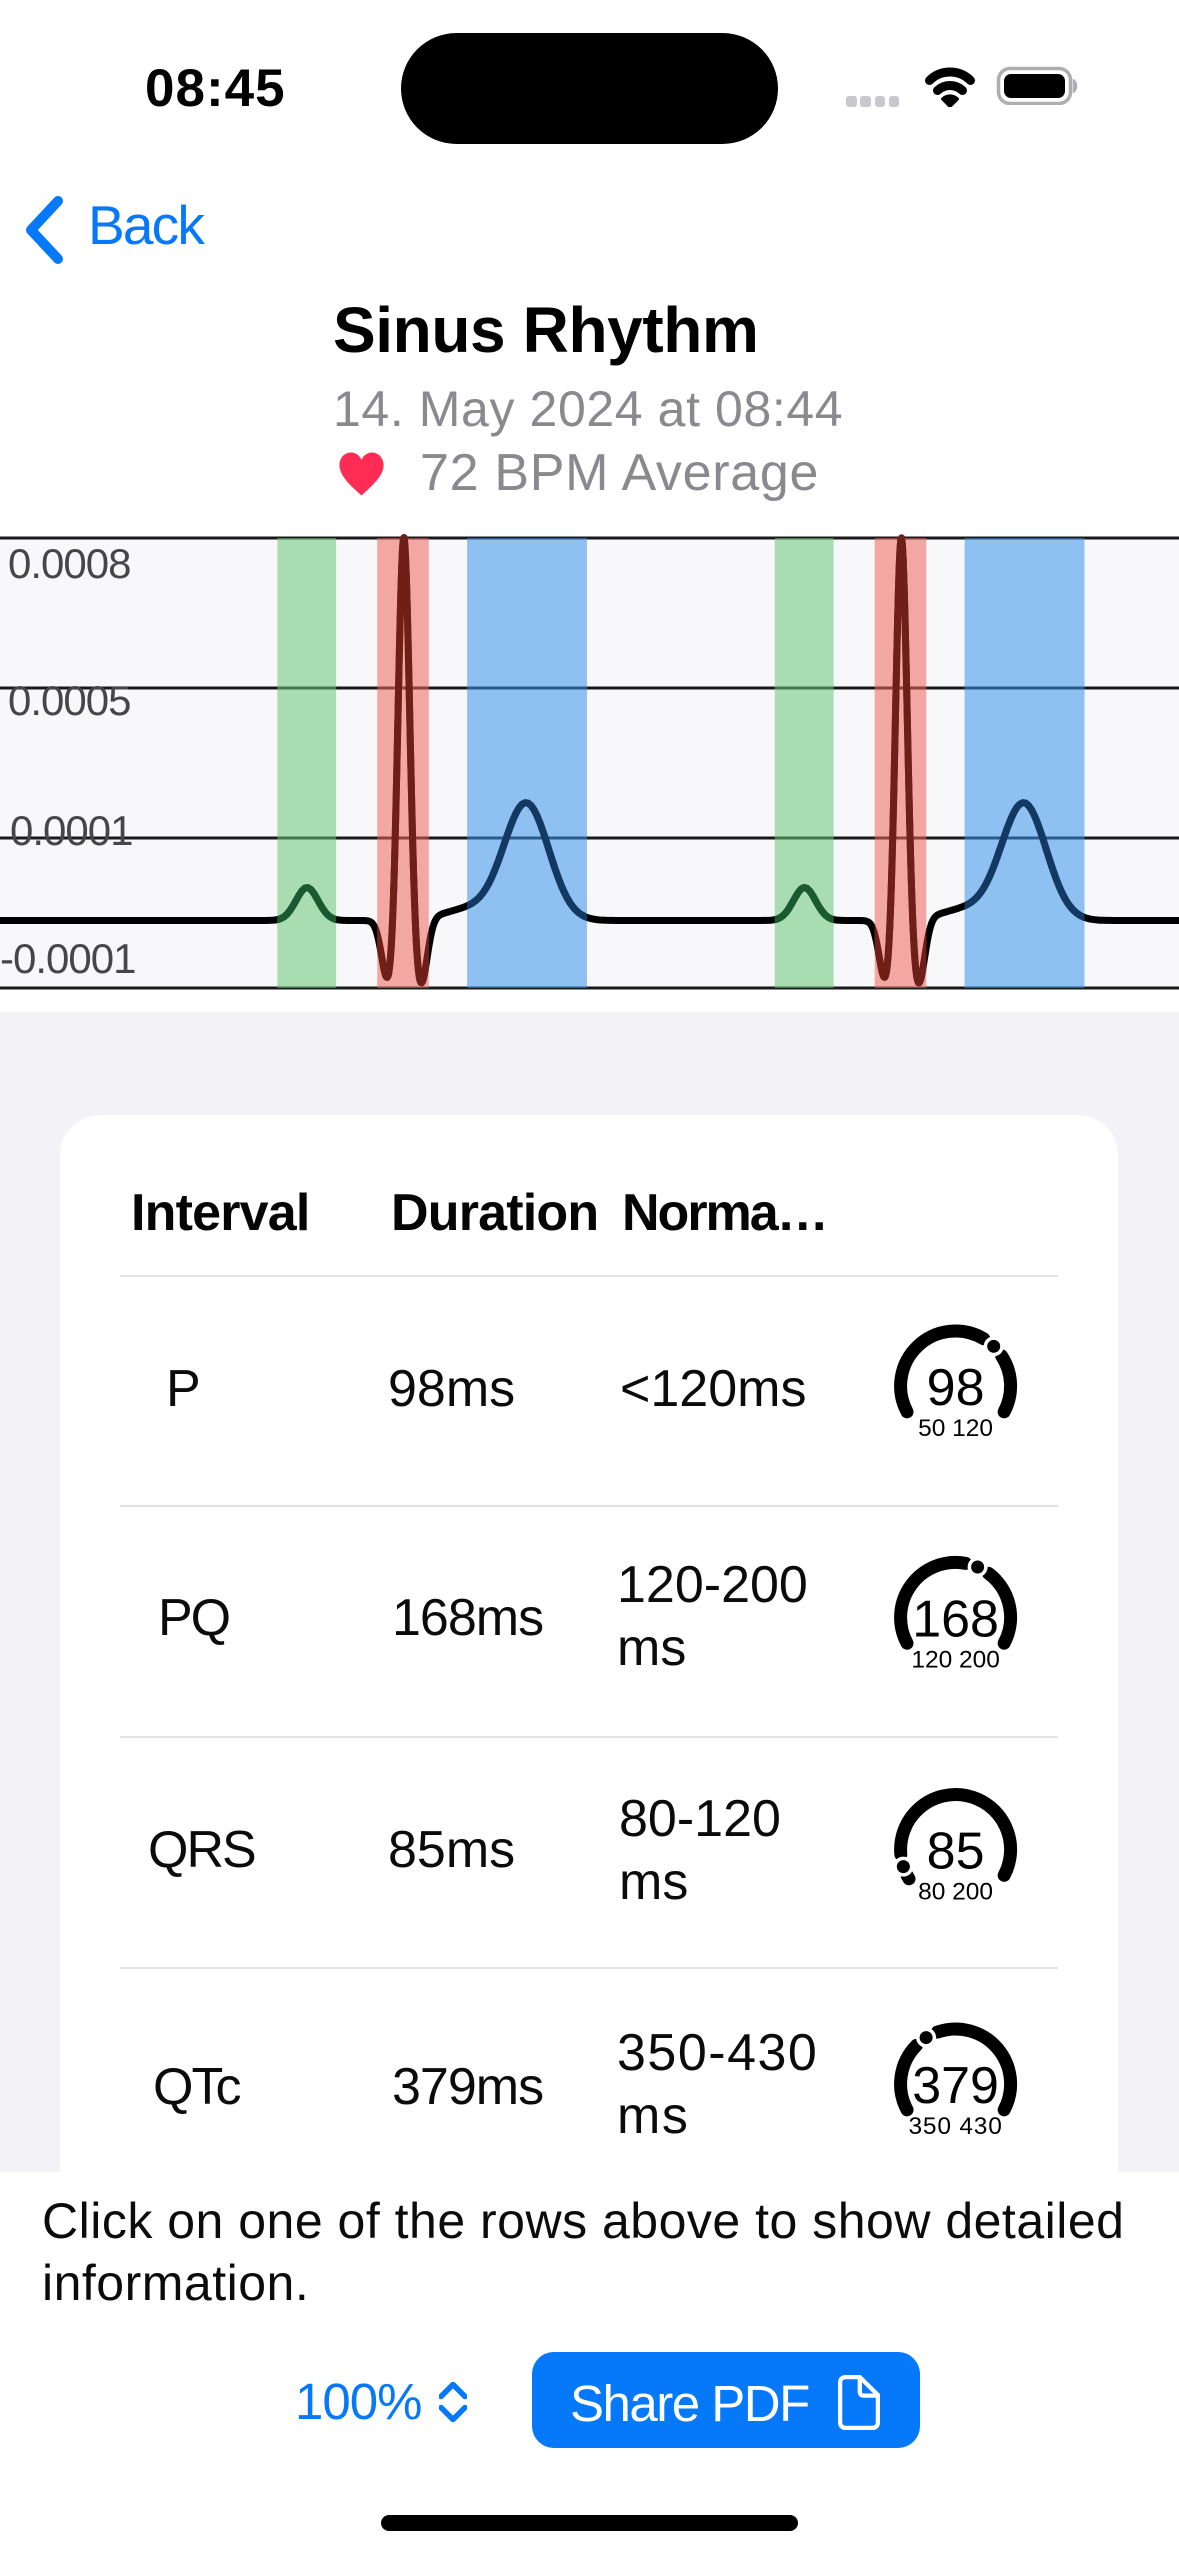  I want to click on svg-text: 0.0005, so click(69, 700).